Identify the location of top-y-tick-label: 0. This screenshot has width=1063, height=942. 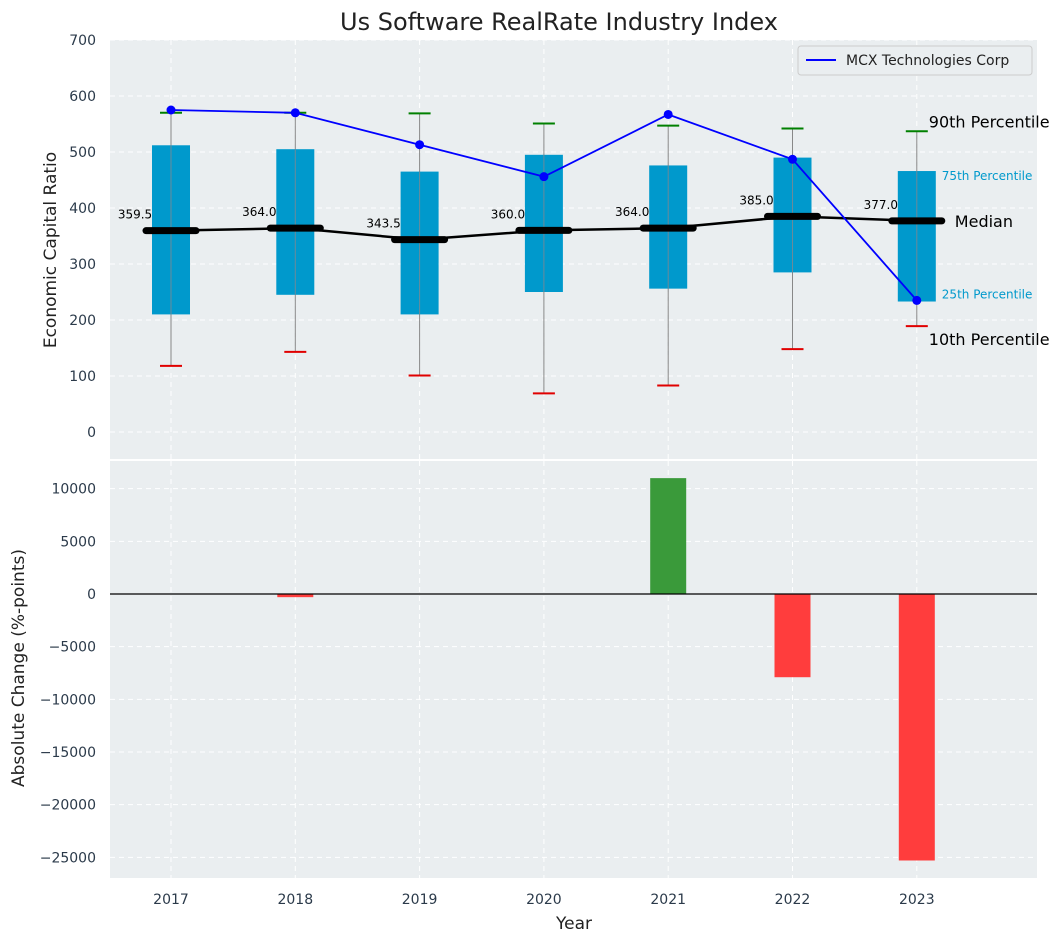
(91, 433).